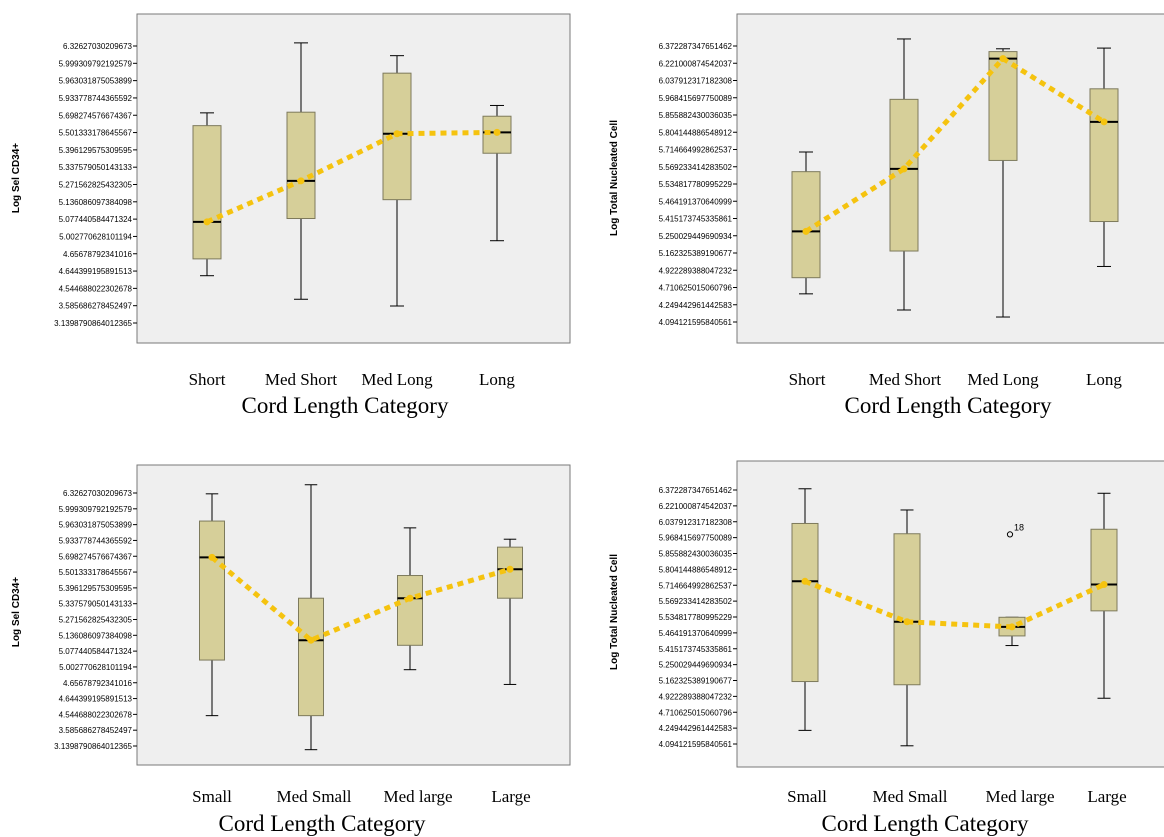 Image resolution: width=1164 pixels, height=837 pixels. Describe the element at coordinates (1010, 534) in the screenshot. I see `outlier-point` at that location.